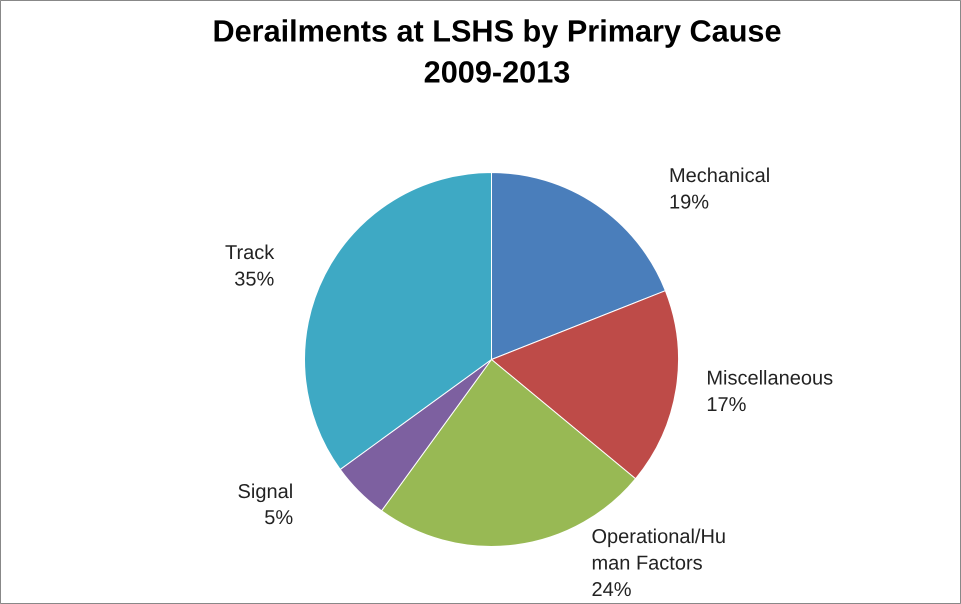 This screenshot has height=604, width=961. What do you see at coordinates (726, 405) in the screenshot?
I see `data-label: 17%` at bounding box center [726, 405].